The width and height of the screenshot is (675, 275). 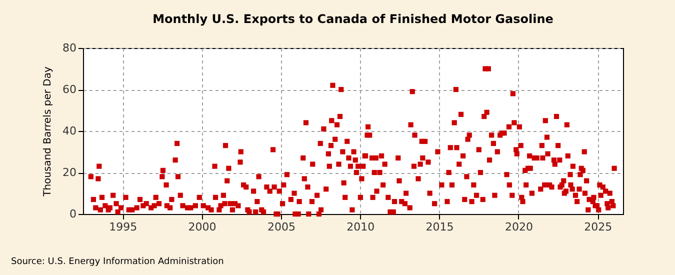 What do you see at coordinates (48, 132) in the screenshot?
I see `y-axis-title: Thousand Barrels per Day` at bounding box center [48, 132].